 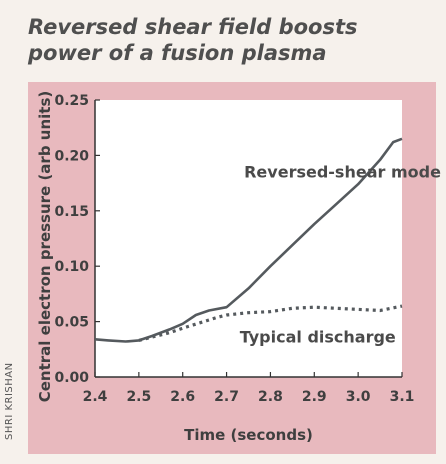 I want to click on typical-discharge-line, so click(x=270, y=323).